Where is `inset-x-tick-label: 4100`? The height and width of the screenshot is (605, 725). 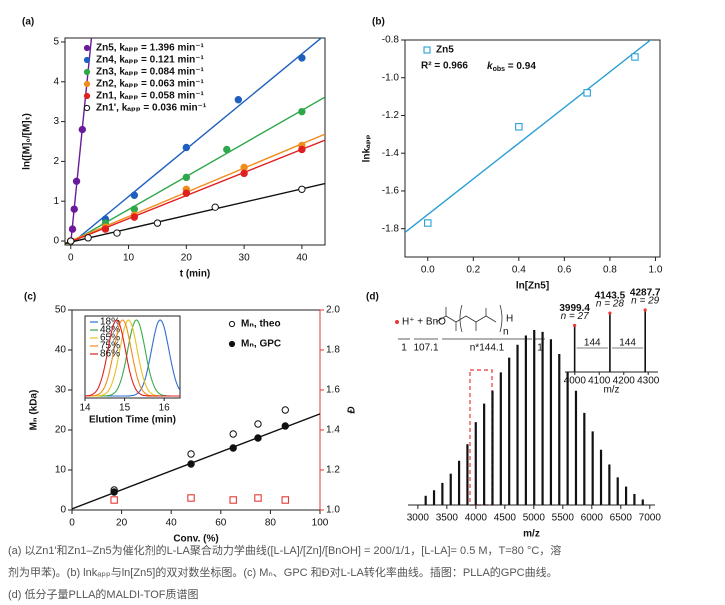
inset-x-tick-label: 4100 is located at coordinates (599, 381).